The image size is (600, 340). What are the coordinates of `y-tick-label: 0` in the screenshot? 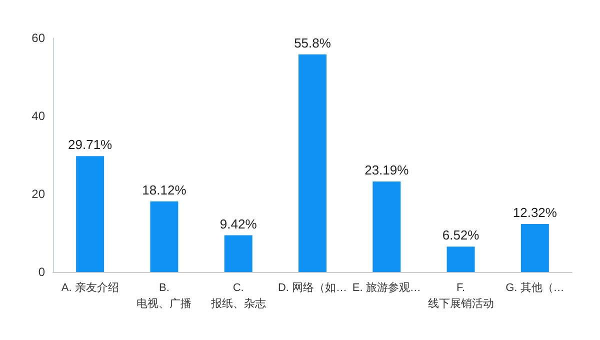 It's located at (42, 272).